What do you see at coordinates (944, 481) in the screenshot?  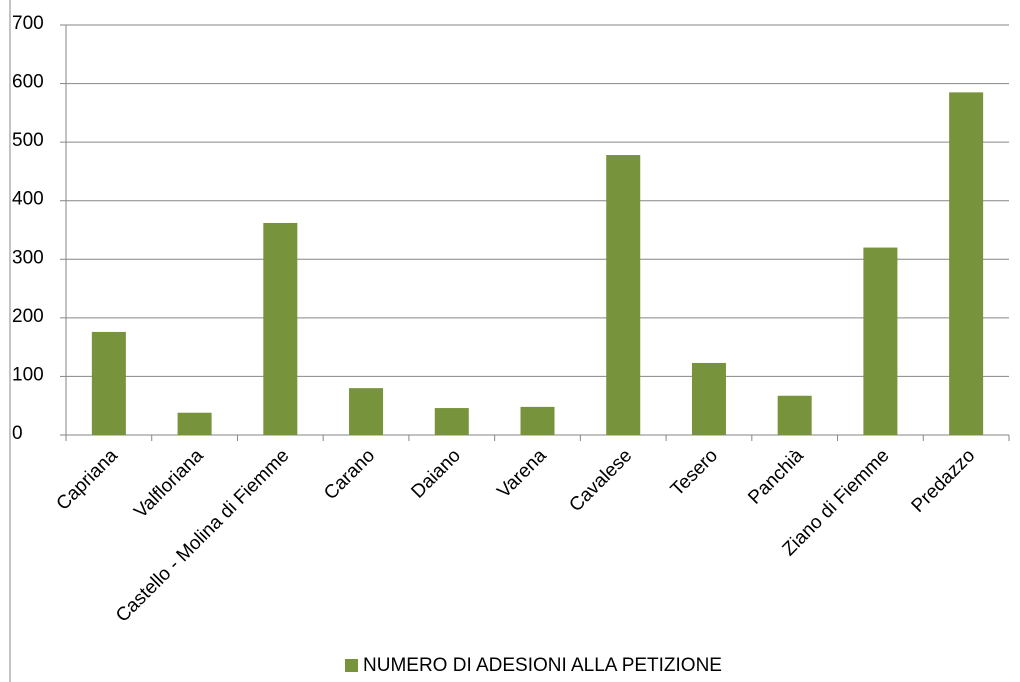 I see `x-tick-label: Predazzo` at bounding box center [944, 481].